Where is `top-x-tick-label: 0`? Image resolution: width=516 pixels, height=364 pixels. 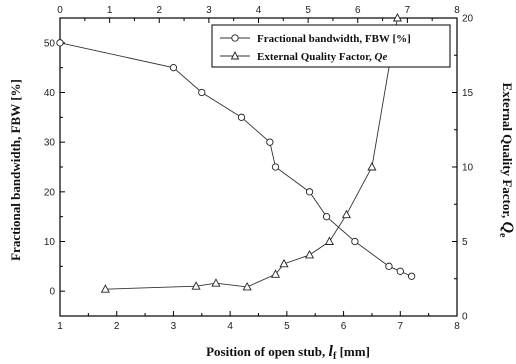 top-x-tick-label: 0 is located at coordinates (60, 10).